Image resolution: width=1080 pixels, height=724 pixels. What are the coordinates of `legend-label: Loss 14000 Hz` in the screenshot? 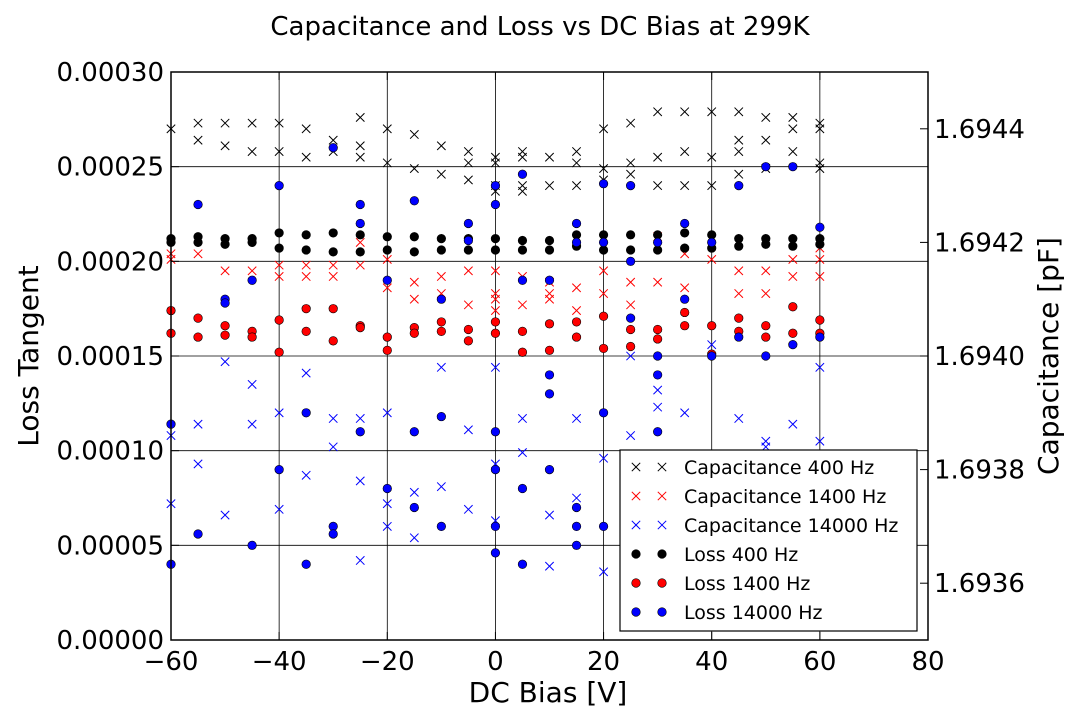 It's located at (753, 613).